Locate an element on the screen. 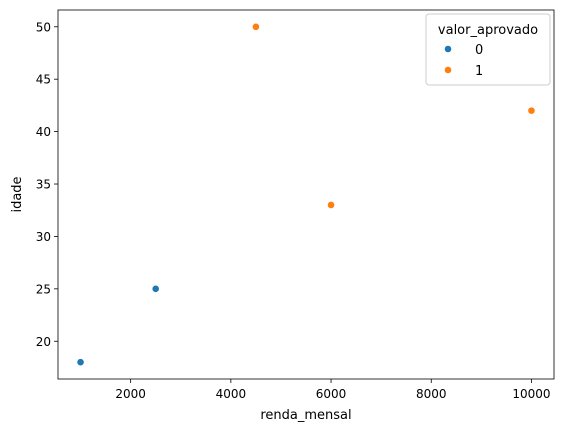 Image resolution: width=562 pixels, height=433 pixels. legend-label-0: 0 is located at coordinates (479, 50).